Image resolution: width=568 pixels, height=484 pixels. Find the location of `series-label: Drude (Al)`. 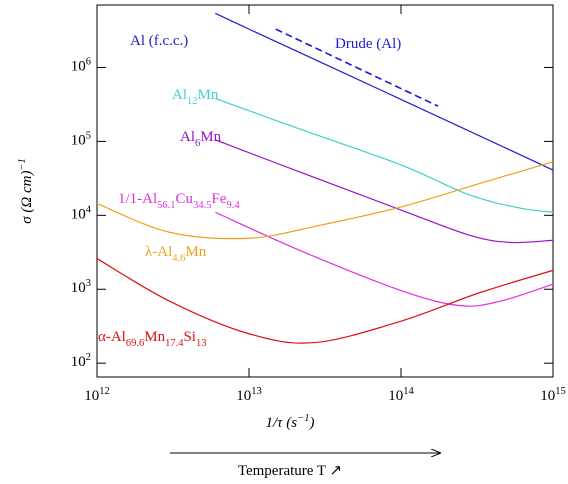

series-label: Drude (Al) is located at coordinates (368, 44).